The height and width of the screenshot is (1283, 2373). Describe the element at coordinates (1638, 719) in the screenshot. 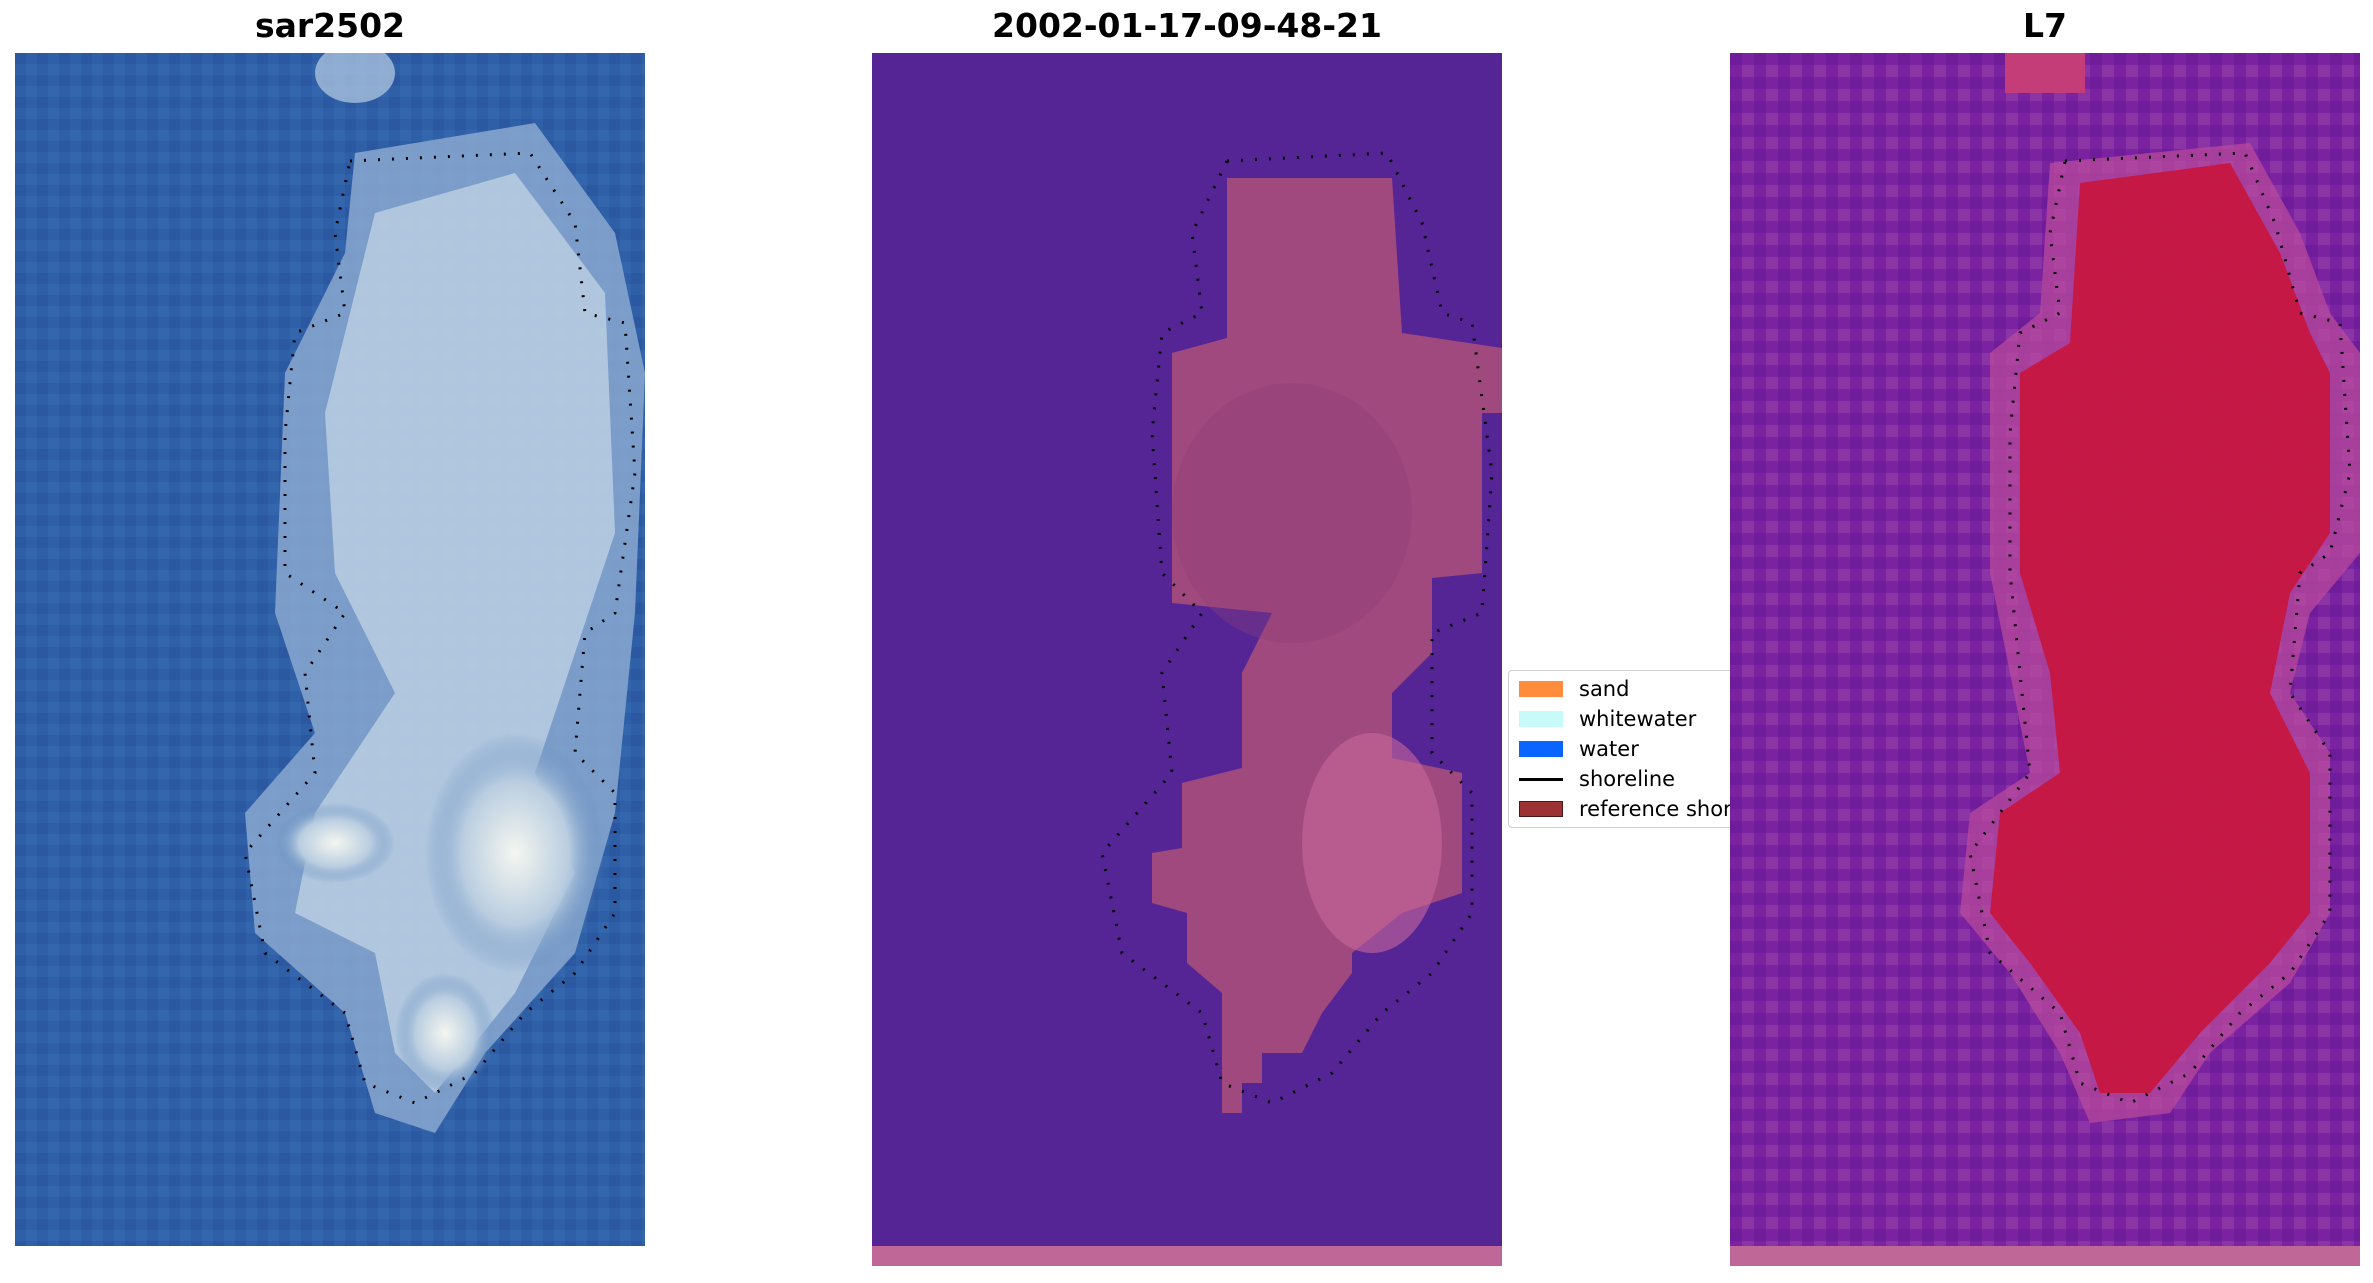

I see `legend-label: whitewater` at that location.